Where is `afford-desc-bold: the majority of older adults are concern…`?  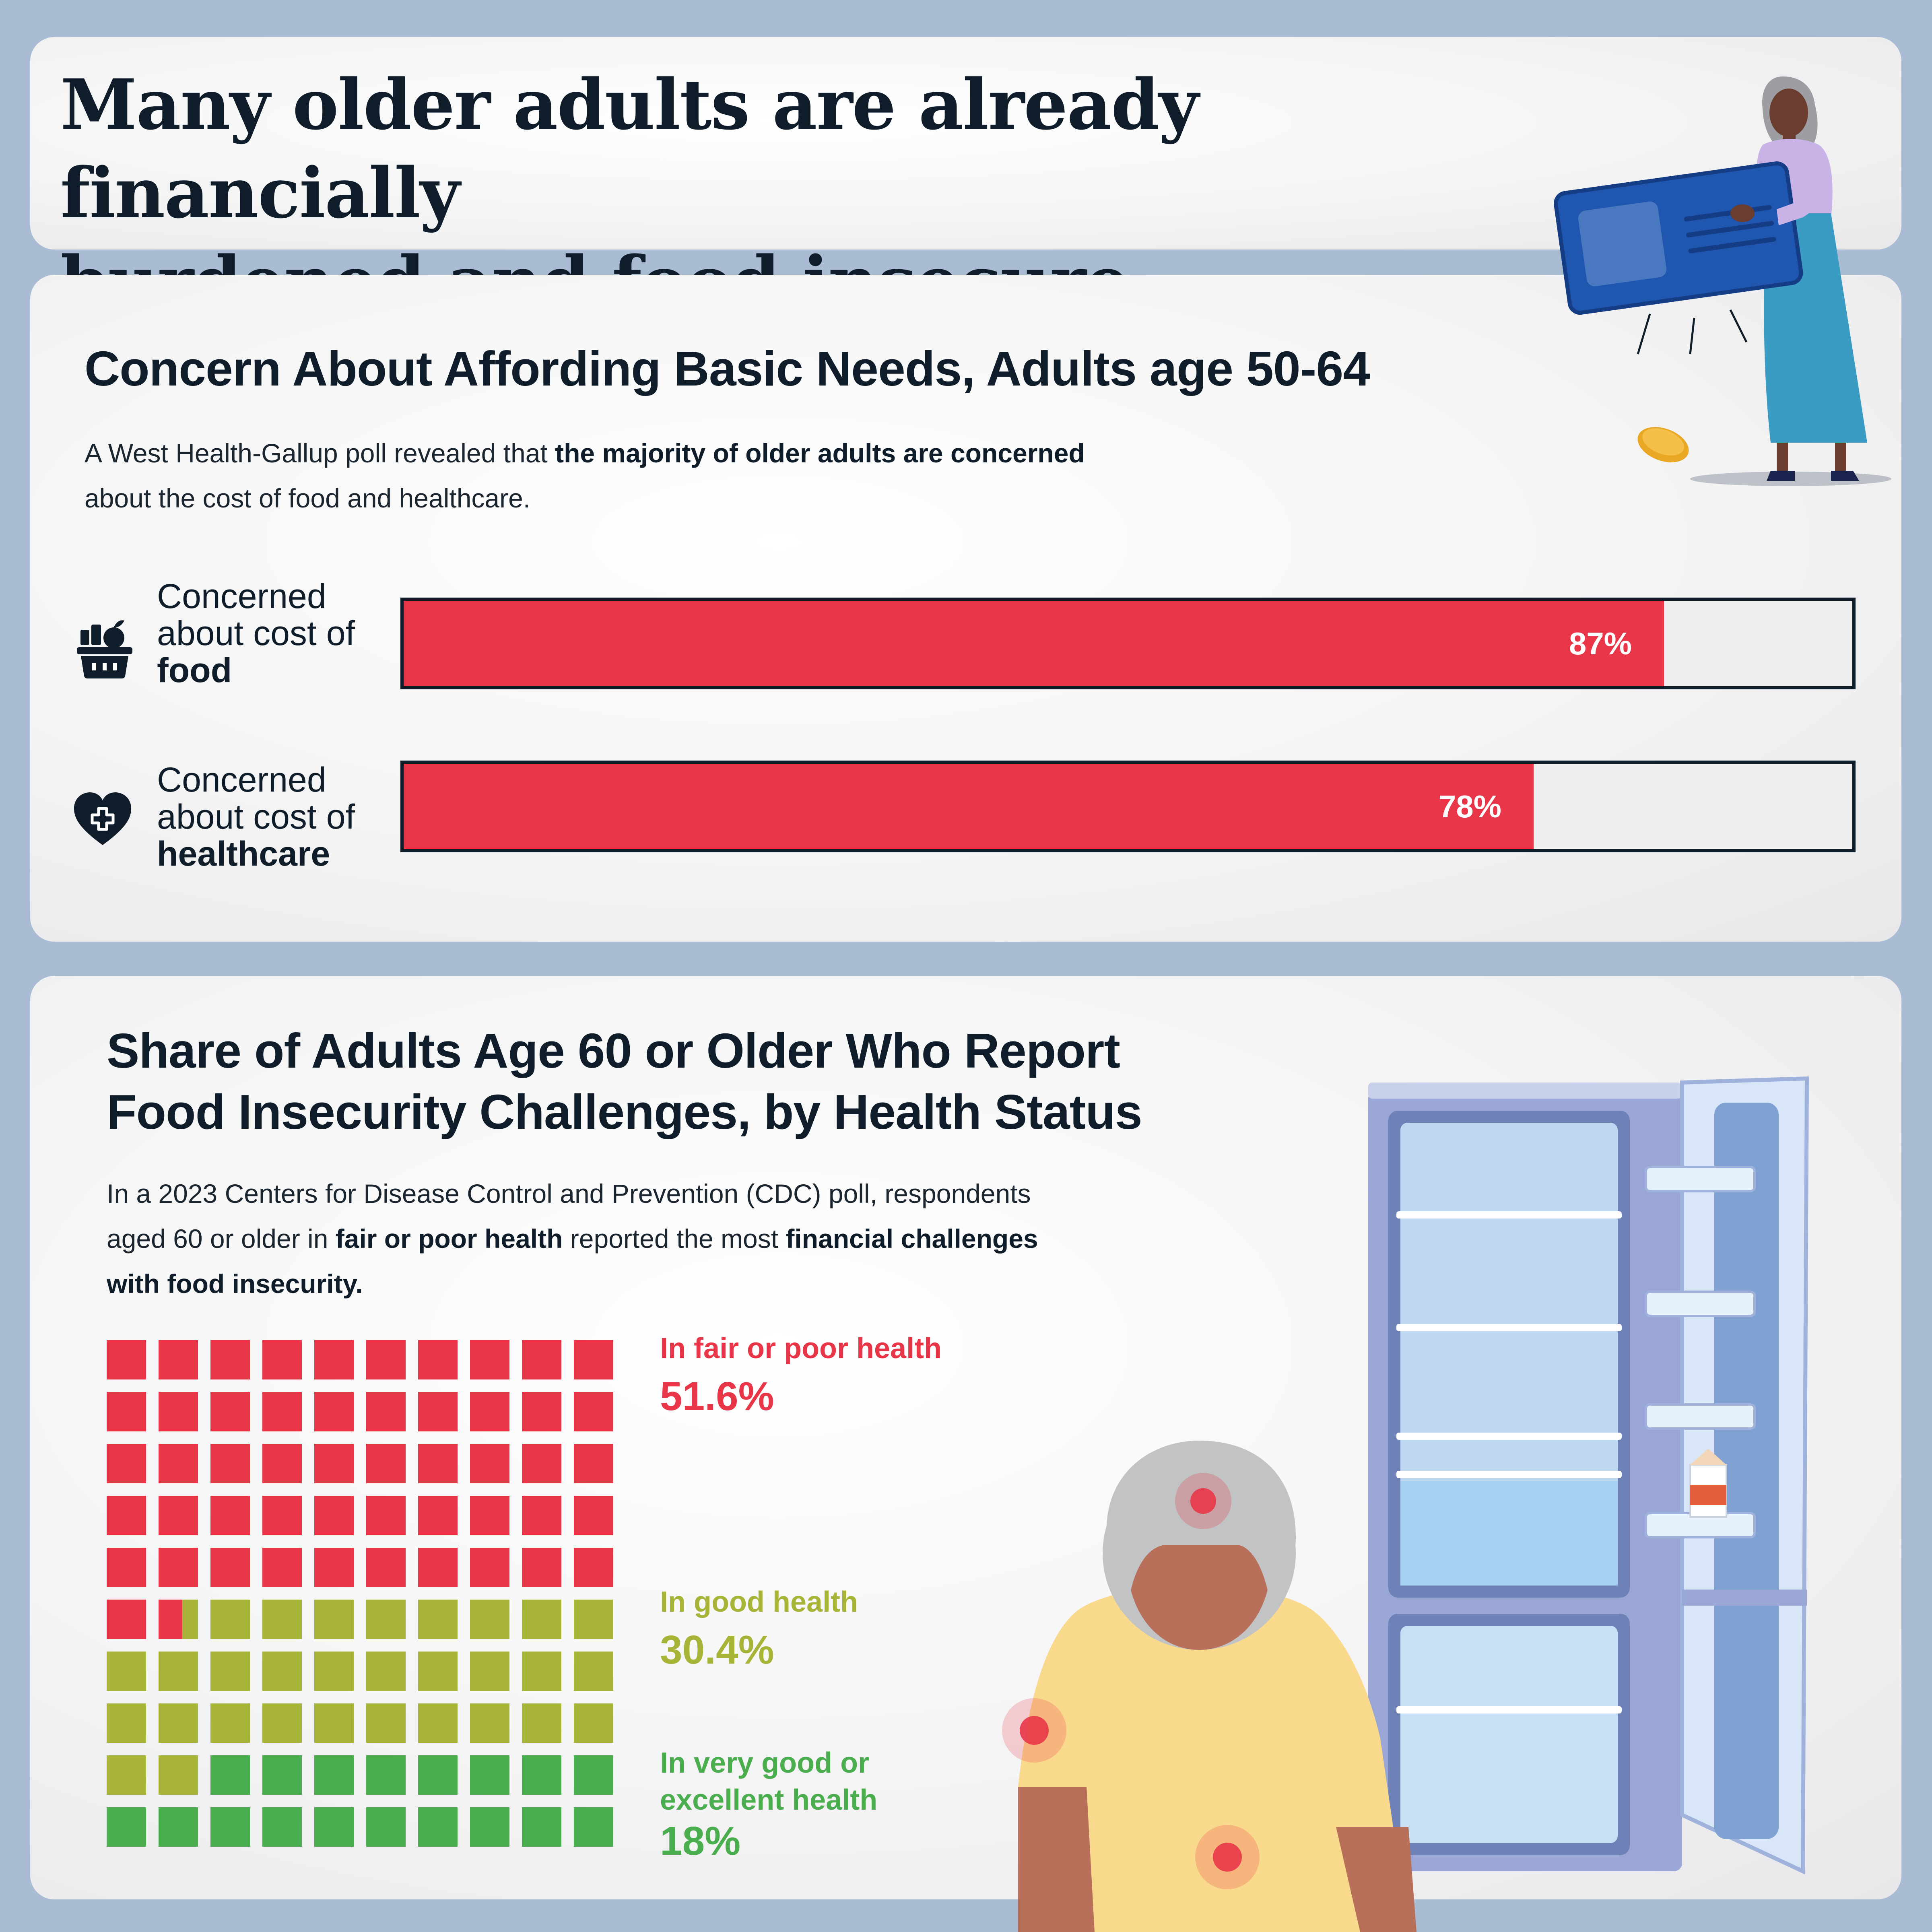
afford-desc-bold: the majority of older adults are concern… is located at coordinates (820, 453).